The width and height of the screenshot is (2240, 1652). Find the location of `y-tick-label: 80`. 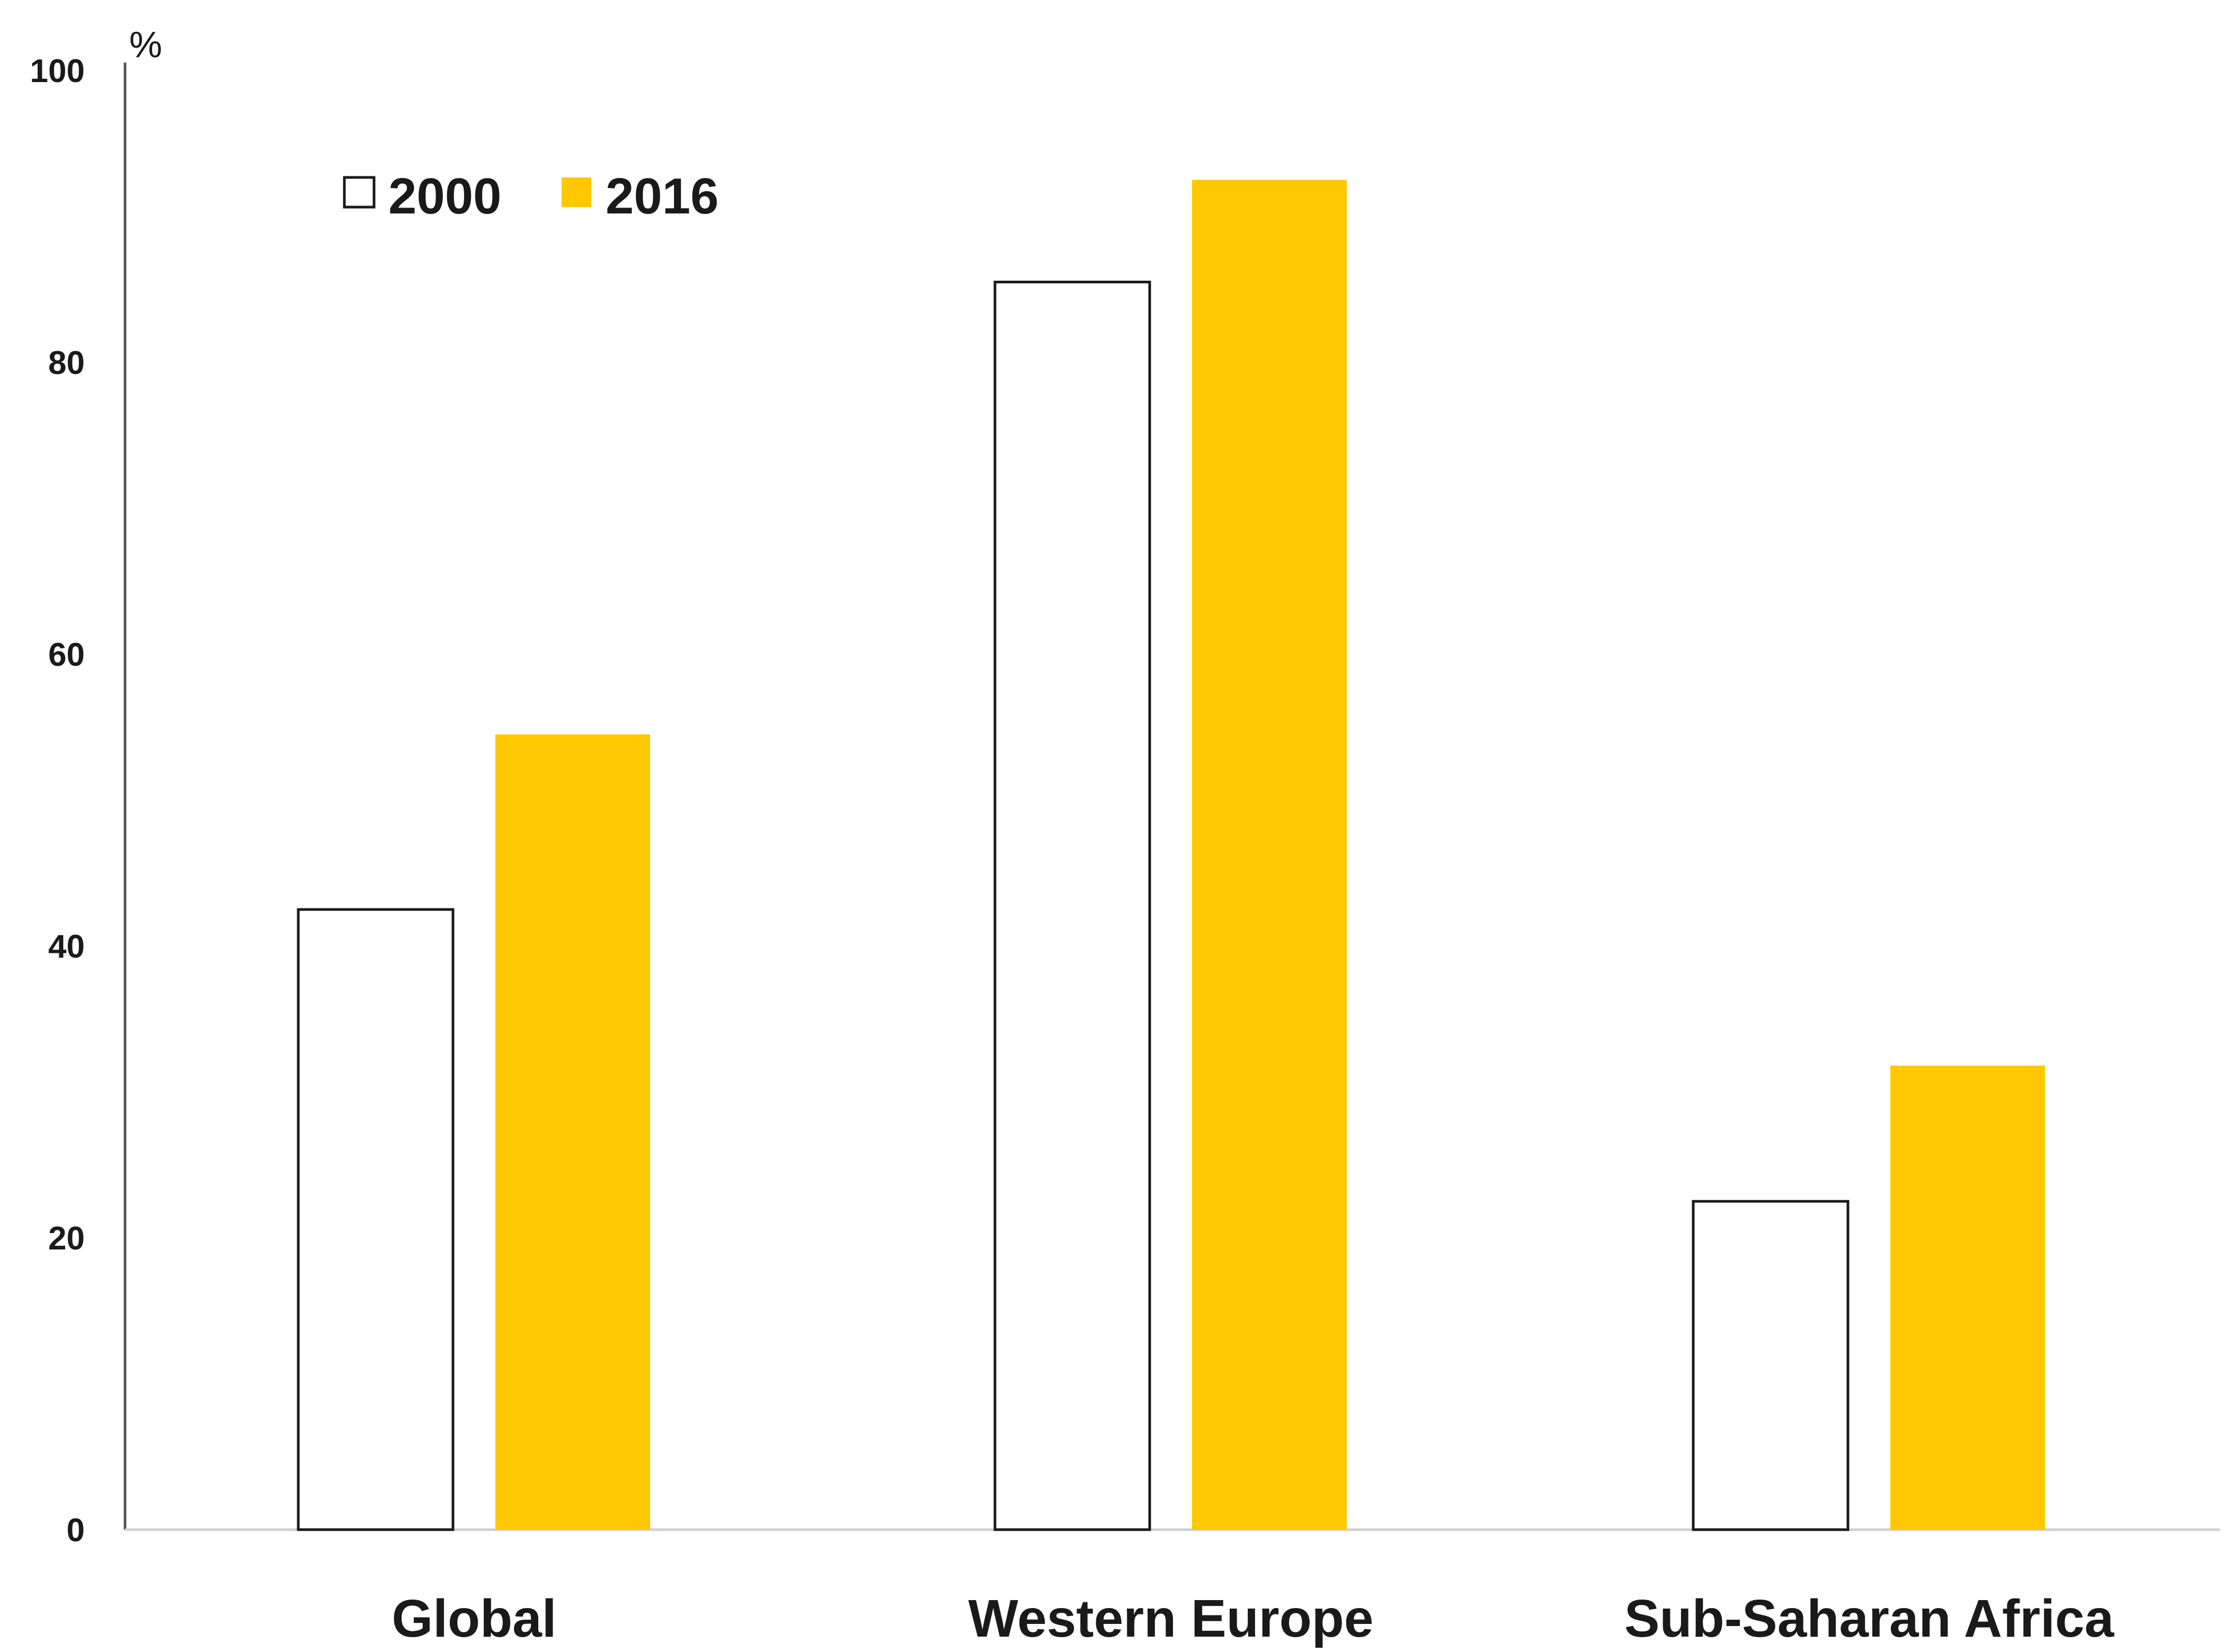

y-tick-label: 80 is located at coordinates (66, 363).